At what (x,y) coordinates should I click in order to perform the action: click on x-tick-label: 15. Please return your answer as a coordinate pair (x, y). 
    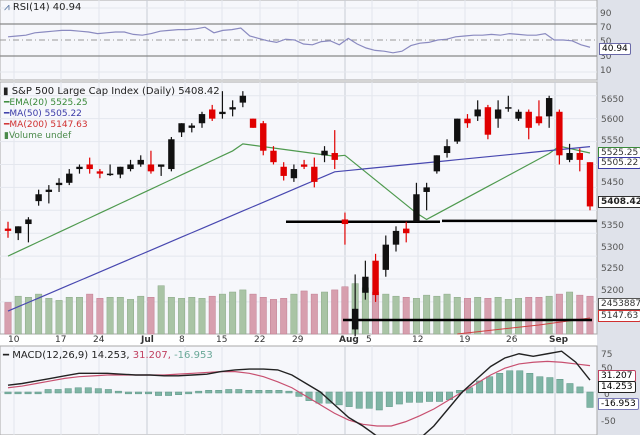
    Looking at the image, I should click on (222, 340).